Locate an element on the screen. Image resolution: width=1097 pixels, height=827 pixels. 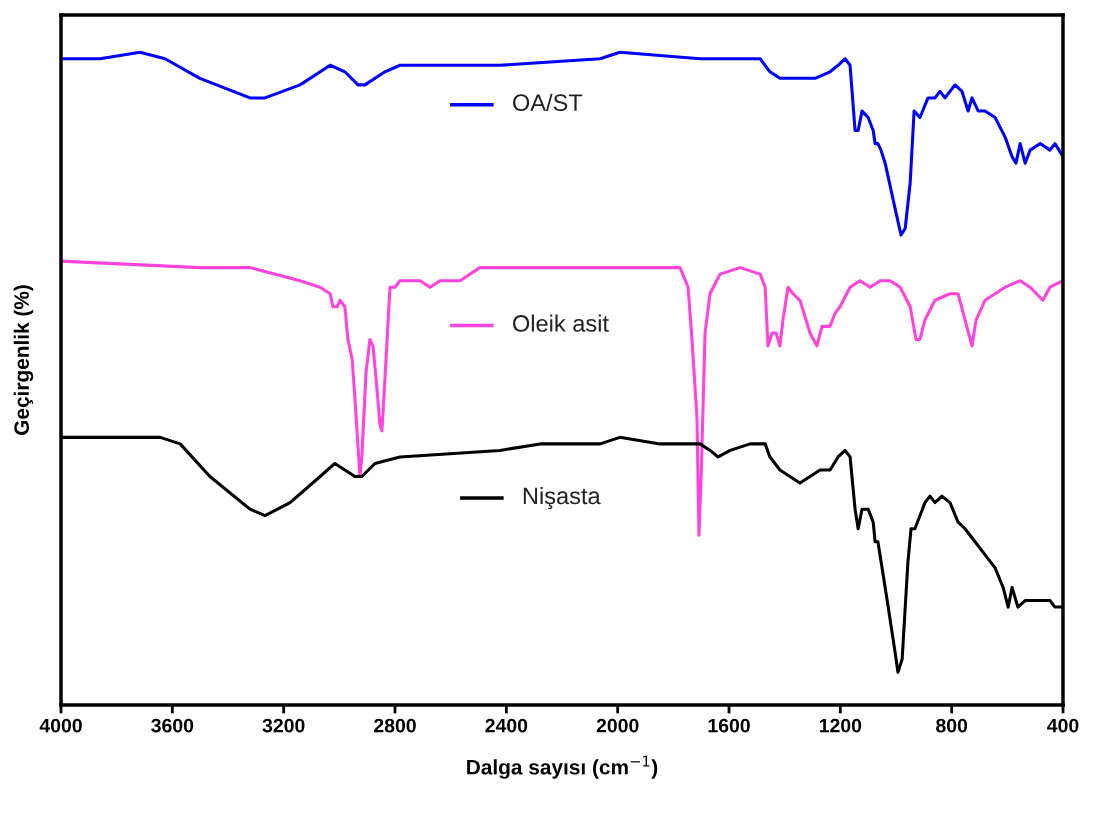
x-tick-label: 1600 is located at coordinates (729, 725).